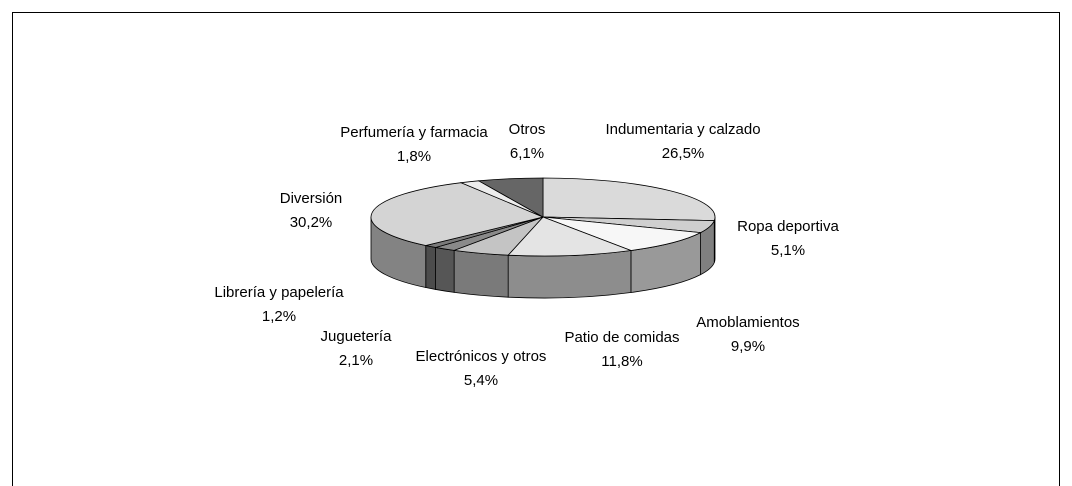 The height and width of the screenshot is (486, 1072). I want to click on slice-label: Juguetería, so click(357, 336).